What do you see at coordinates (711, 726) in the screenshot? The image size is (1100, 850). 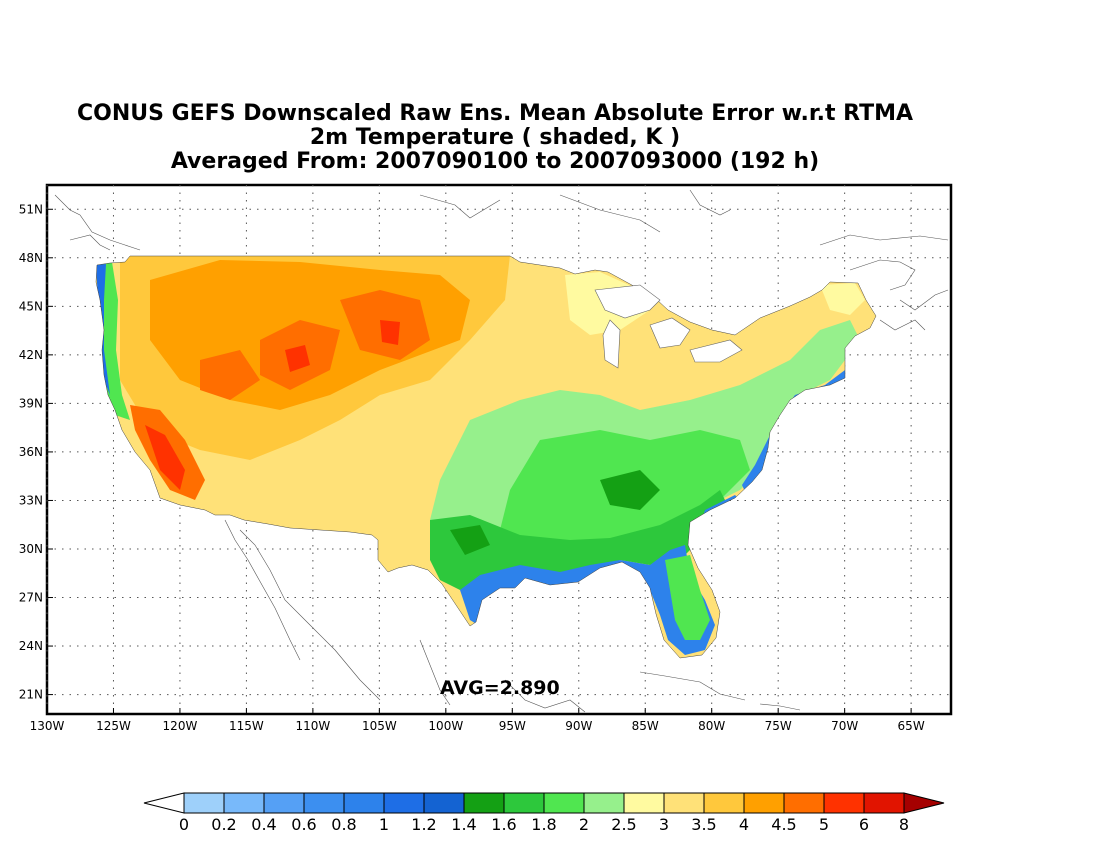 I see `lon-tick-label: 80W` at bounding box center [711, 726].